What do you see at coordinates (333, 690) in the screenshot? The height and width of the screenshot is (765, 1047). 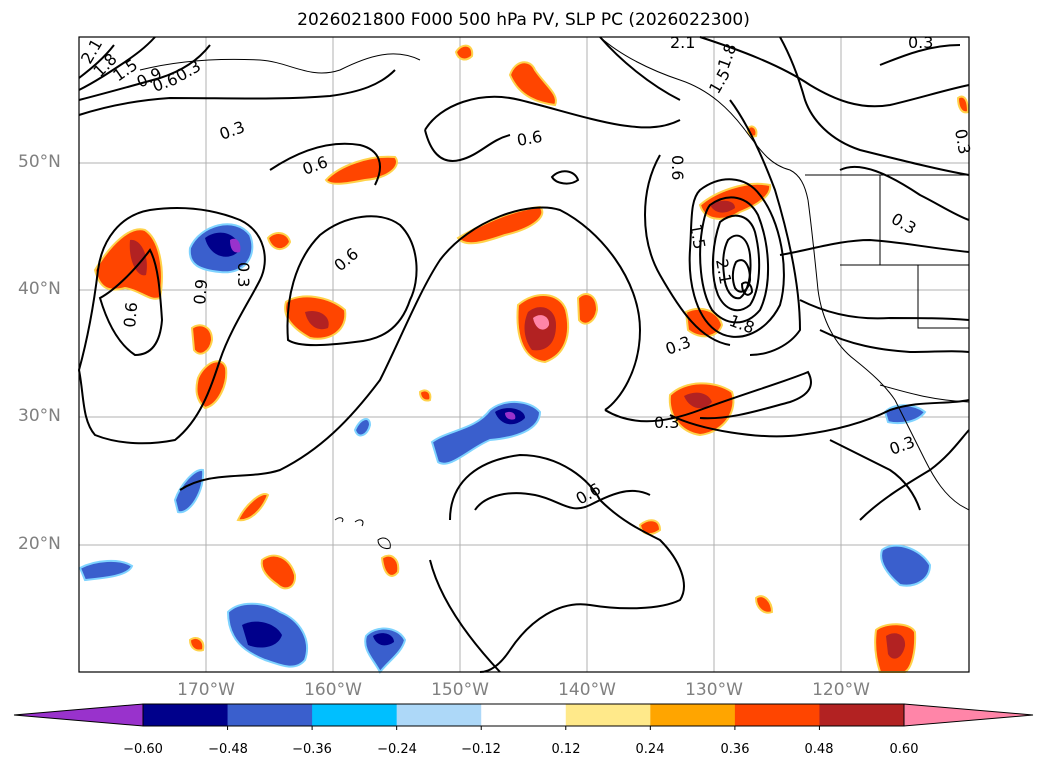 I see `lon-tick-label: 160°W` at bounding box center [333, 690].